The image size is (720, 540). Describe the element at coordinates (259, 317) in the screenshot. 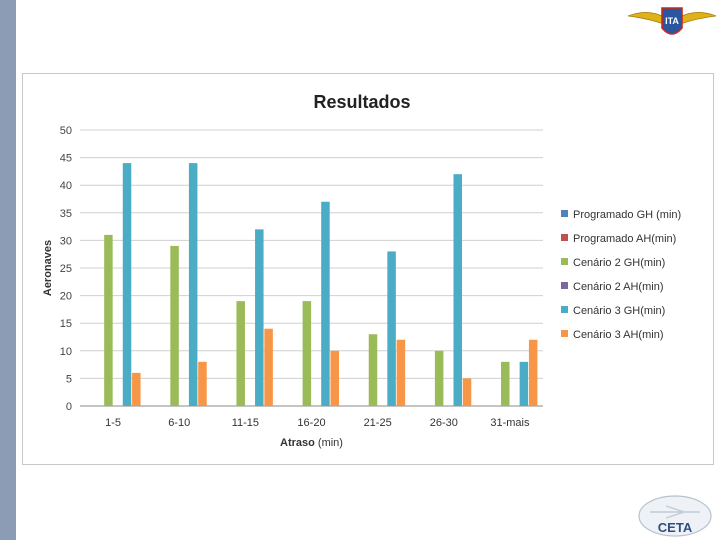

I see `bar-cen-rio-3-gh-min--11-15` at that location.